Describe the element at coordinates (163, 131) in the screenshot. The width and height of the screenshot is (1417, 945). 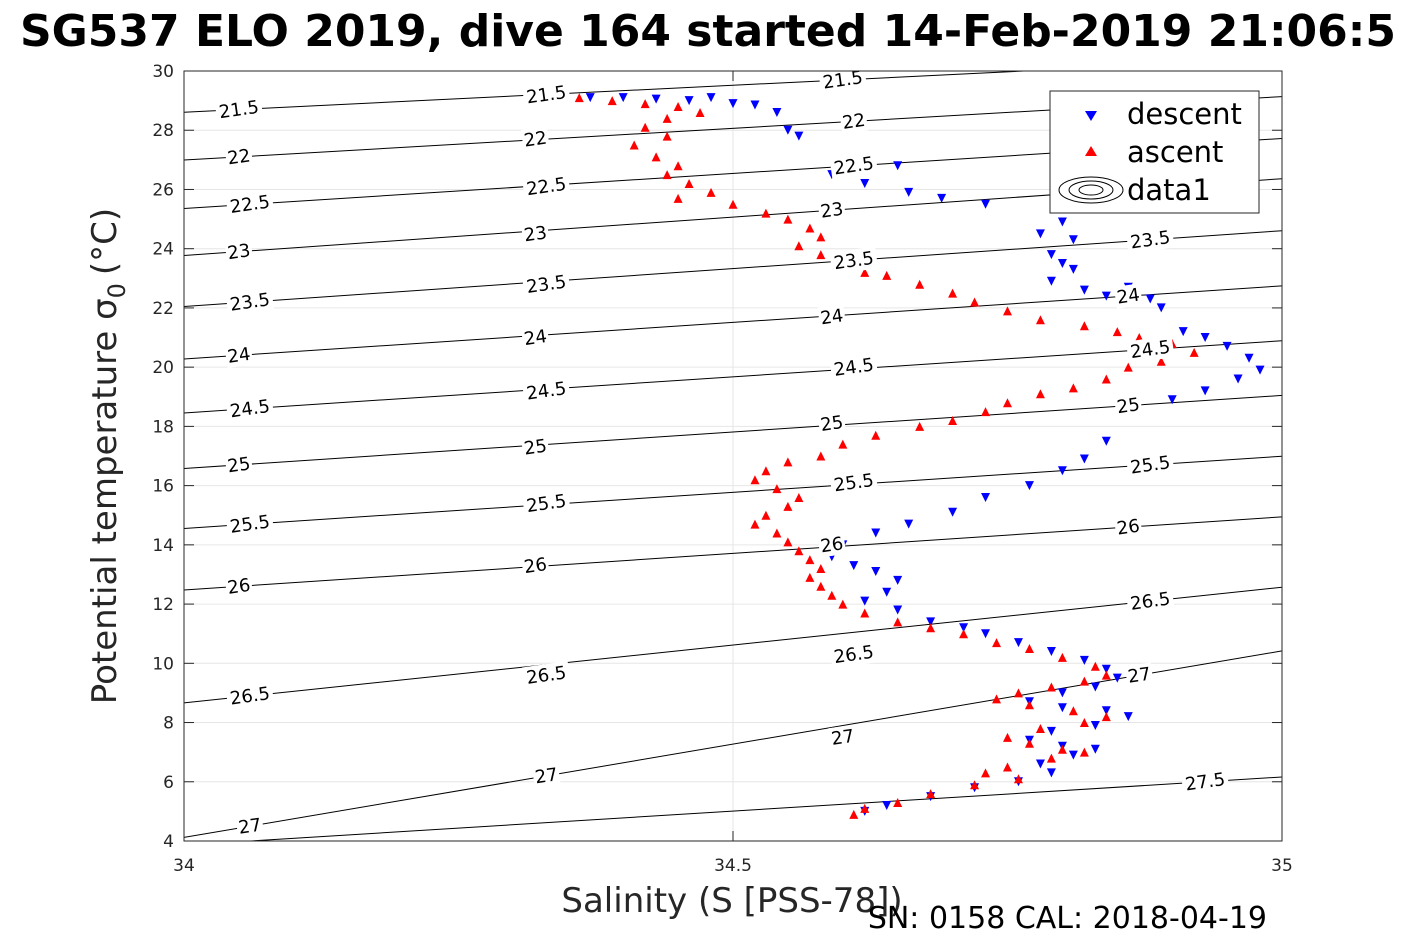
I see `y-tick-label: 28` at that location.